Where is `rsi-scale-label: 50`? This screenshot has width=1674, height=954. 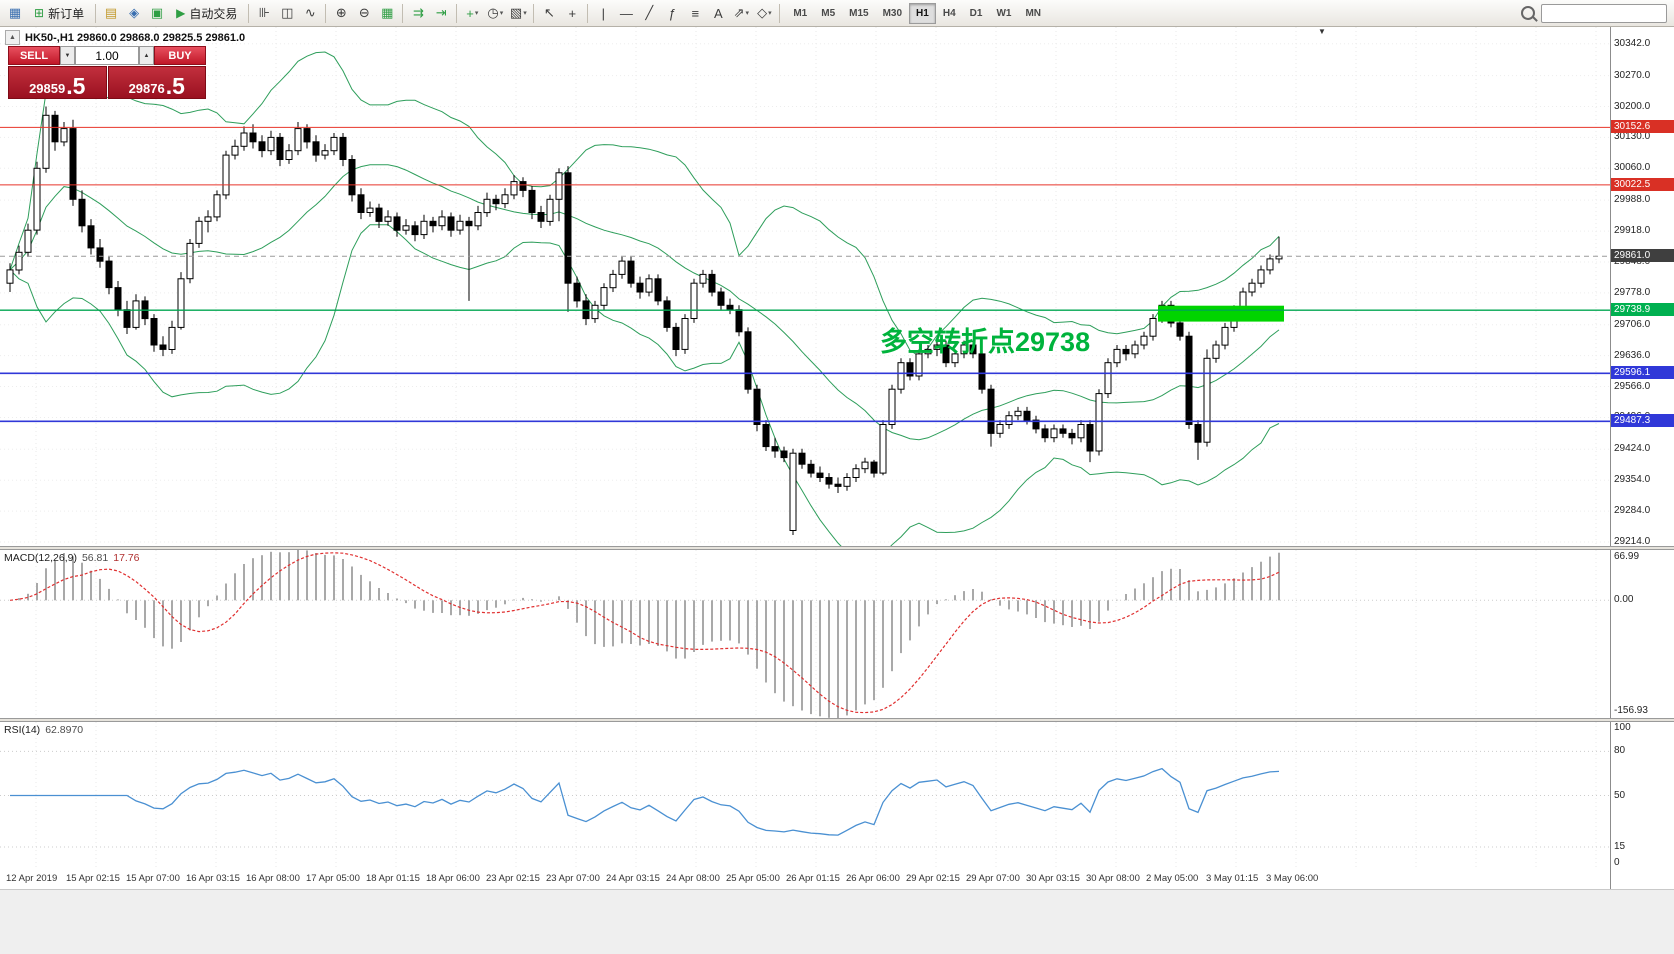 rsi-scale-label: 50 is located at coordinates (1620, 795).